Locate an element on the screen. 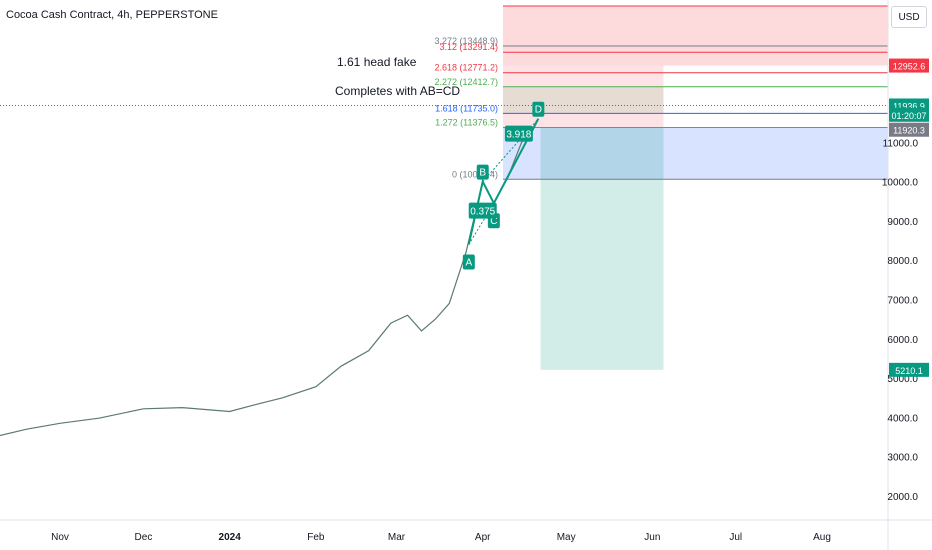  fib-label-3.272: 3.272 (13448.9) is located at coordinates (466, 41).